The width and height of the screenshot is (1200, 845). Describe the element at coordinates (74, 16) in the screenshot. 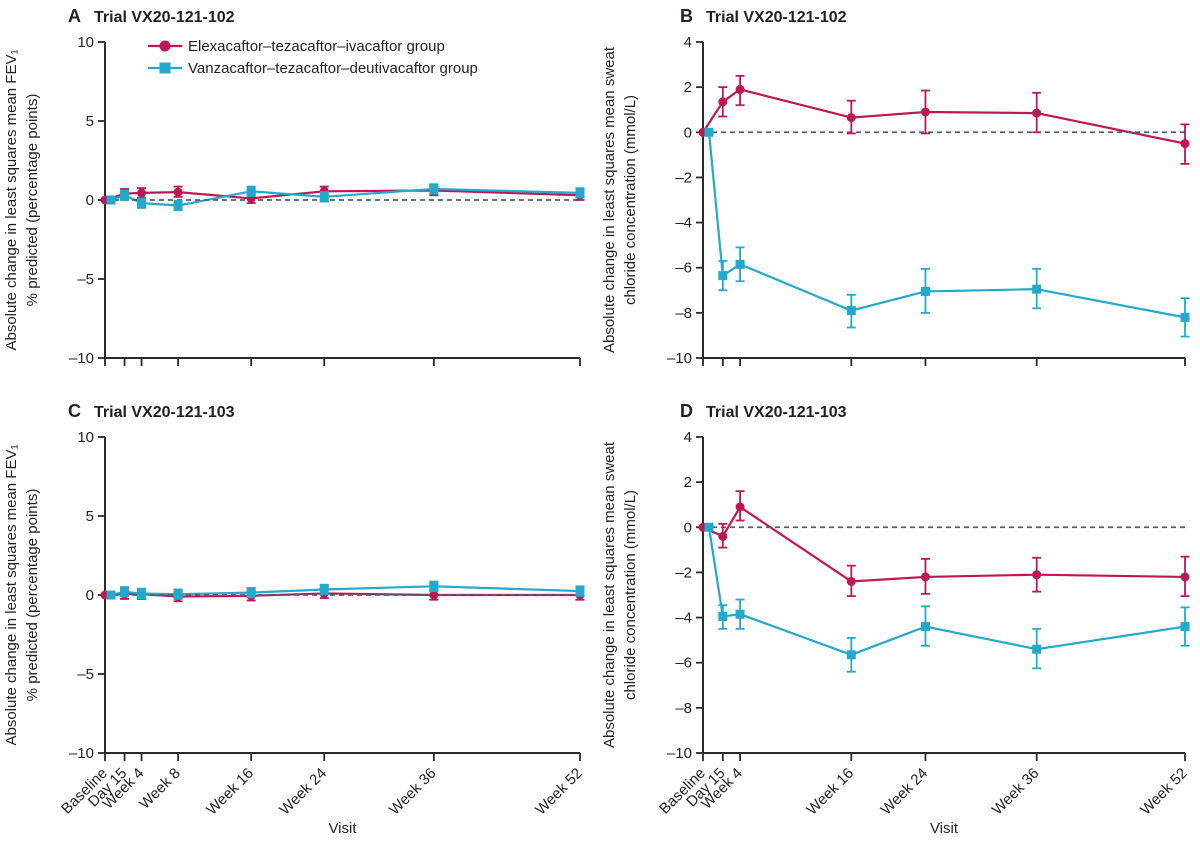

I see `panel-letter: A` at that location.